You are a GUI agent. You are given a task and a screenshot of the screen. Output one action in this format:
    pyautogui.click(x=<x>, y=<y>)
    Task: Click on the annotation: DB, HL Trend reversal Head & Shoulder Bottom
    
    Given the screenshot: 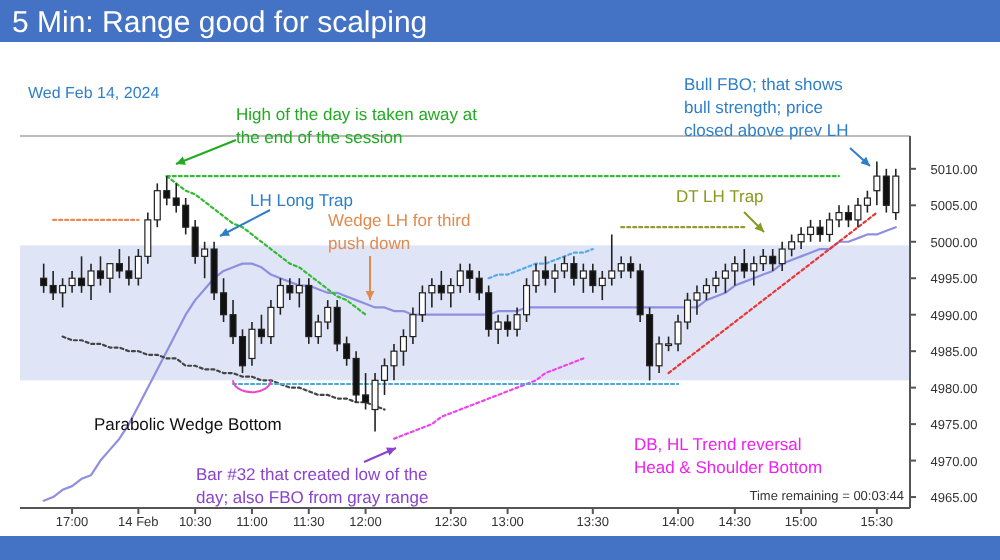 What is the action you would take?
    pyautogui.click(x=728, y=455)
    